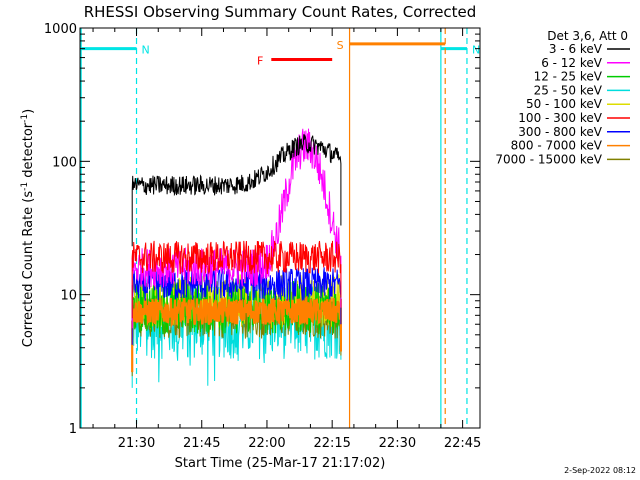 This screenshot has height=480, width=640. Describe the element at coordinates (25, 118) in the screenshot. I see `y-axis-label-sup2: -1` at that location.